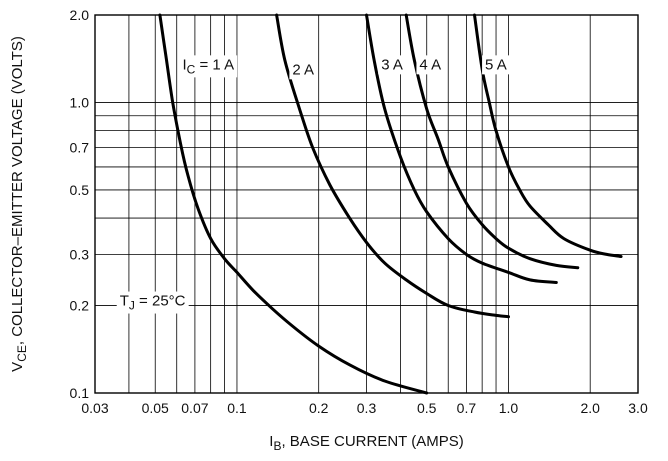 This screenshot has height=461, width=668. What do you see at coordinates (366, 443) in the screenshot?
I see `x-axis-title: IB, BASE CURRENT (AMPS)` at bounding box center [366, 443].